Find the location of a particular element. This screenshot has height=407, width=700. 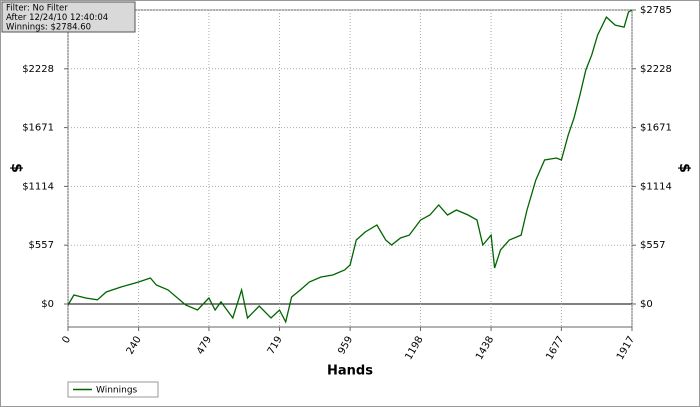

y-tick-label: $0 is located at coordinates (47, 304).